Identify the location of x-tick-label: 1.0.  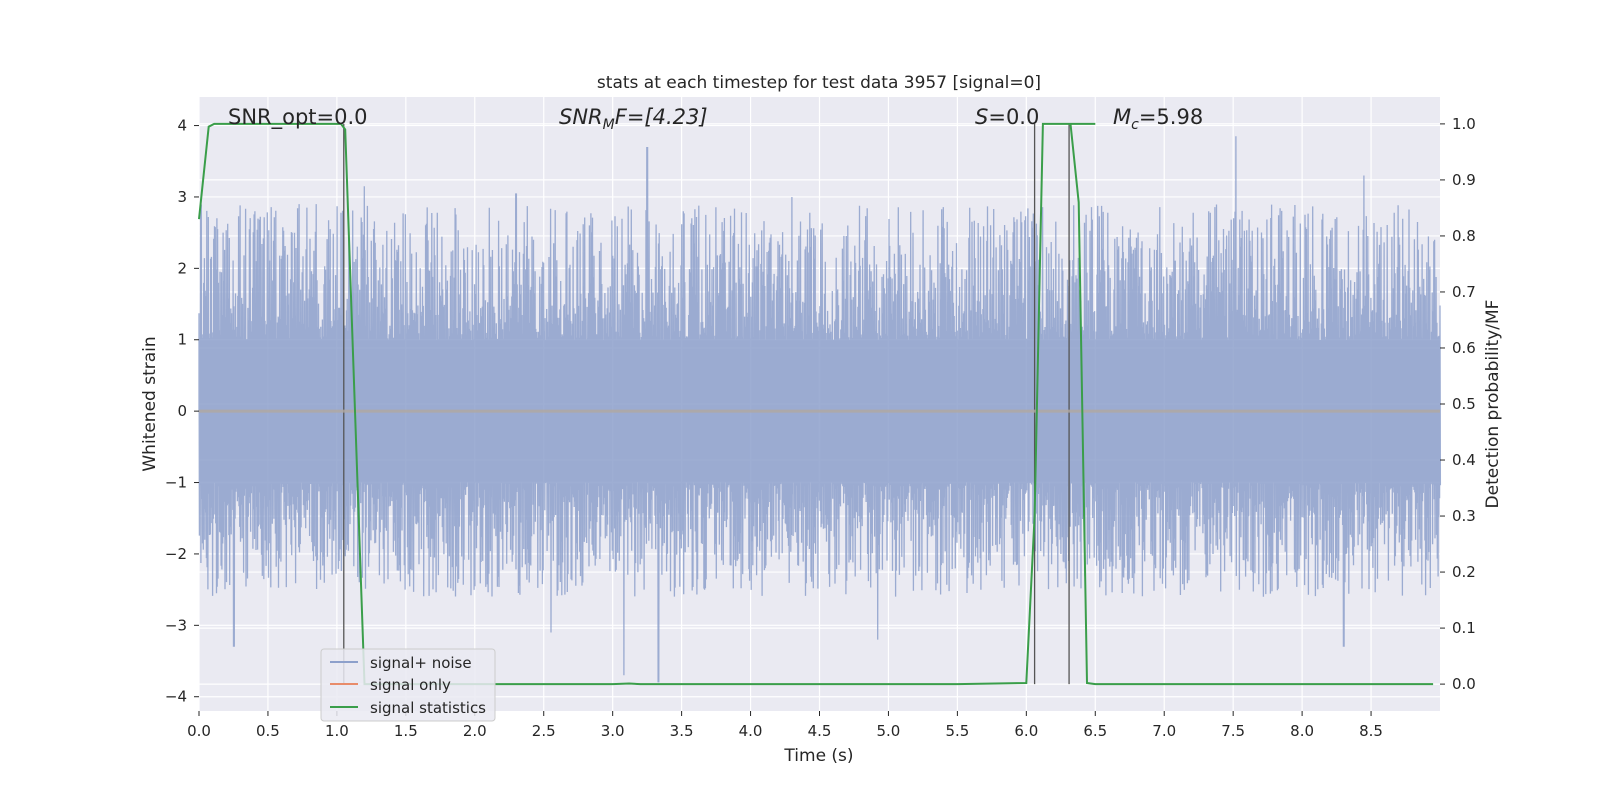
(337, 731).